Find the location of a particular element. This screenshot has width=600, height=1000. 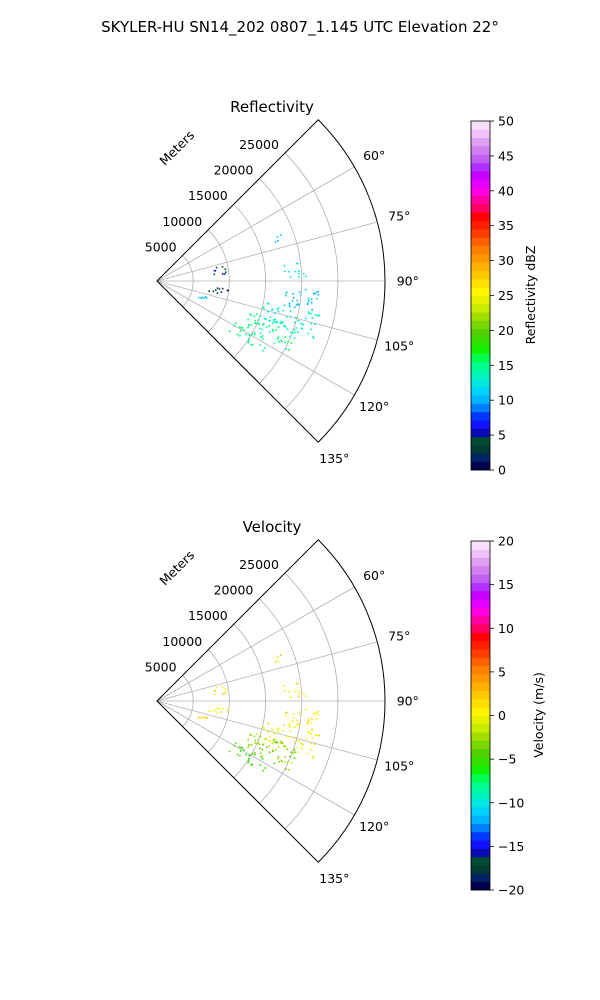

azimuth-tick-label: 135° is located at coordinates (334, 878).